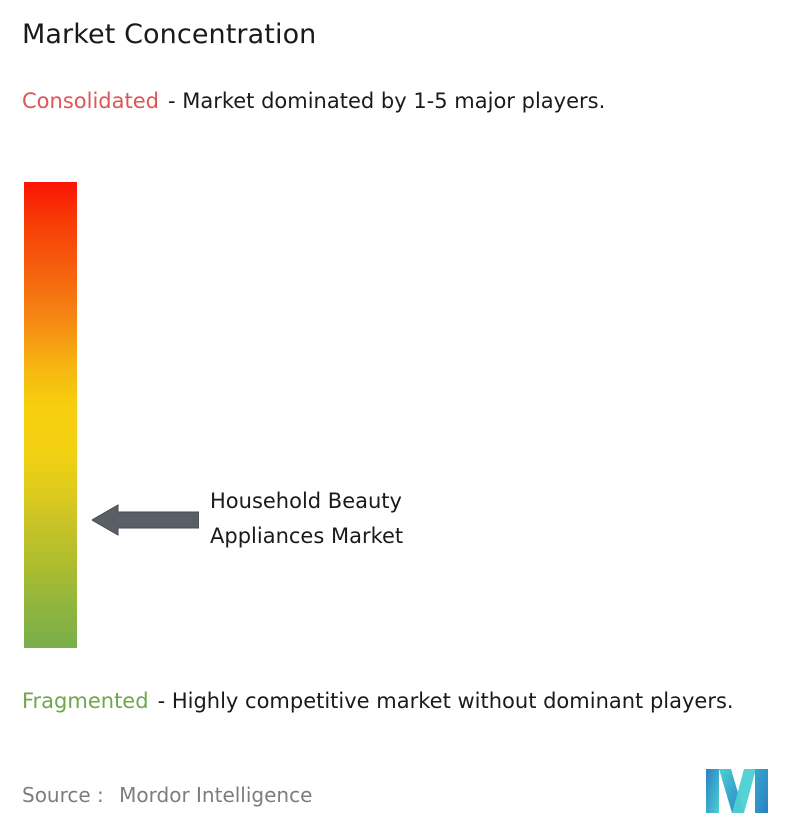 This screenshot has height=834, width=796. What do you see at coordinates (85, 701) in the screenshot?
I see `legend-fragmented-keyword: Fragmented` at bounding box center [85, 701].